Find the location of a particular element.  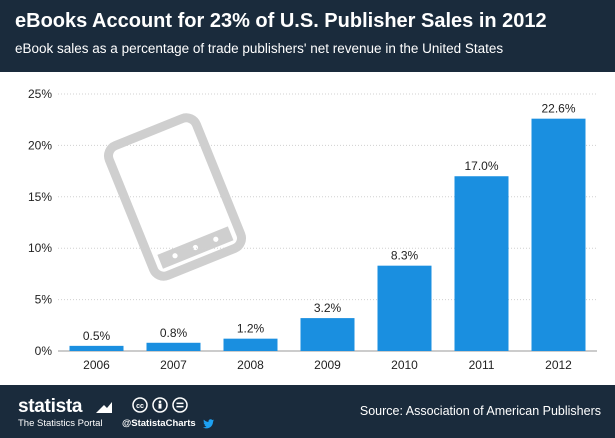

bar-2007 is located at coordinates (173, 346).